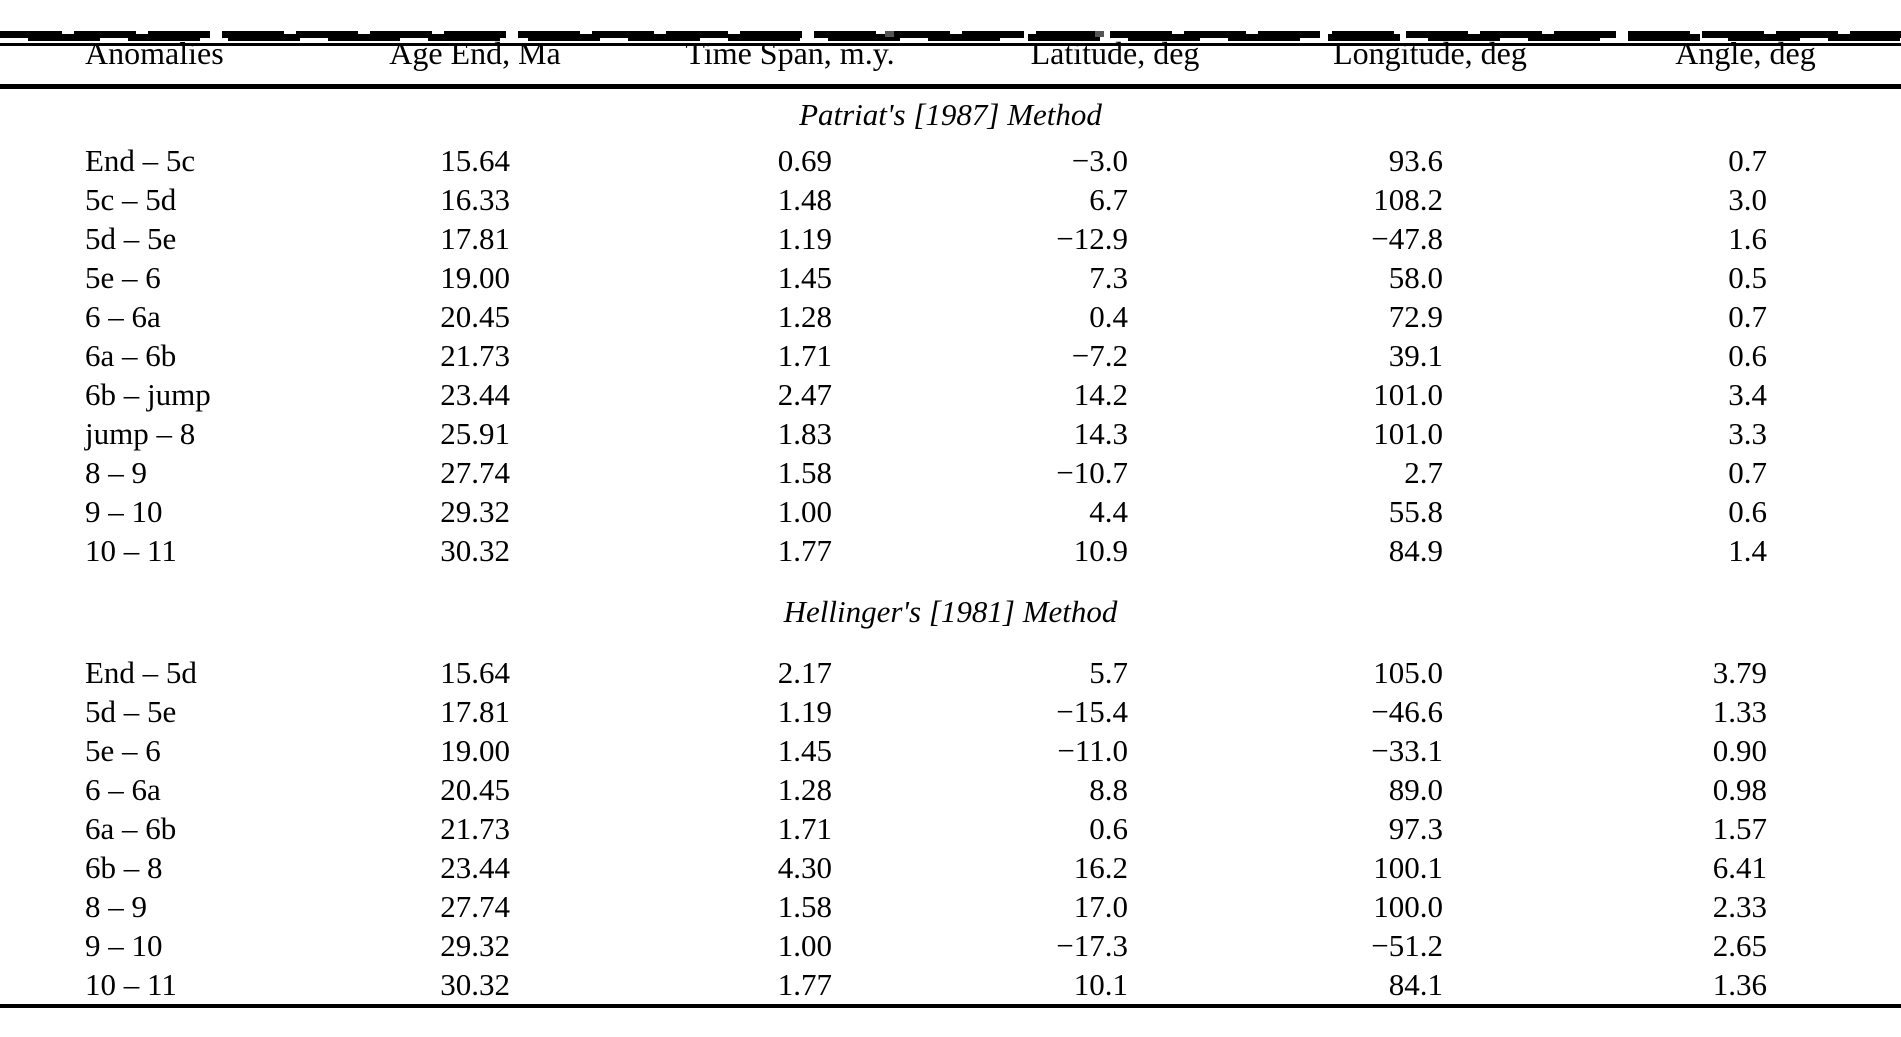 This screenshot has width=1901, height=1037. What do you see at coordinates (804, 472) in the screenshot?
I see `cell-time-span: 1.58` at bounding box center [804, 472].